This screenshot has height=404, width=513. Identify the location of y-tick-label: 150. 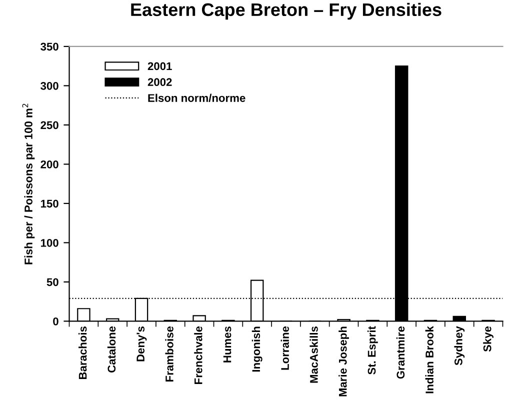
(49, 204).